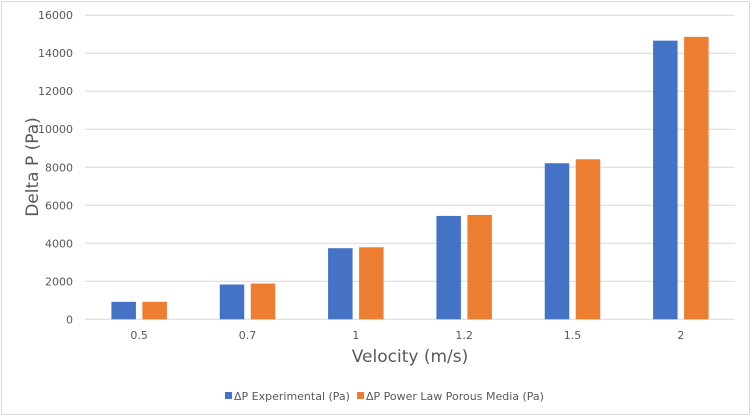 The image size is (752, 418). Describe the element at coordinates (292, 396) in the screenshot. I see `legend-label: ΔP Experimental (Pa)` at that location.